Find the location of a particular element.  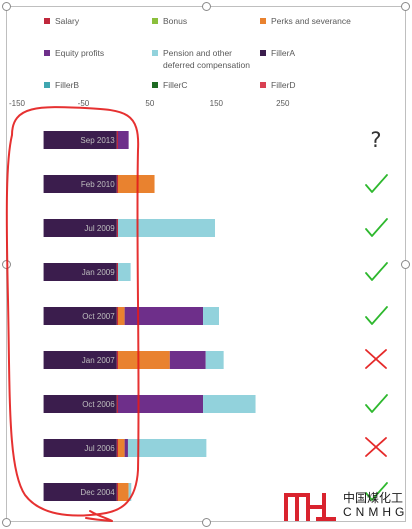

resize-handle-bottom-left is located at coordinates (6, 522).